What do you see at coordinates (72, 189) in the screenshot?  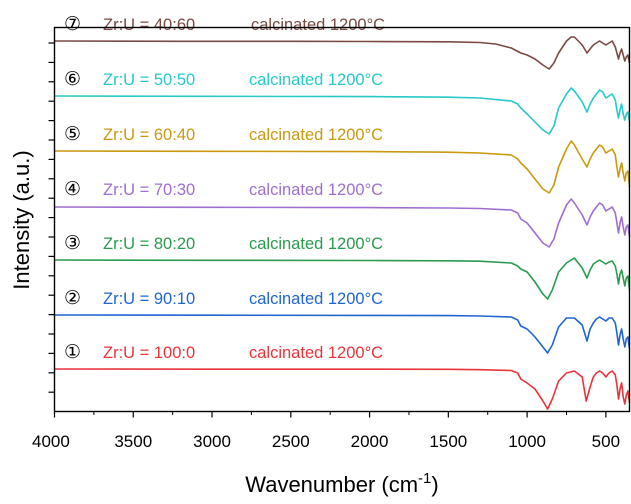 I see `series-number-marker: ④` at bounding box center [72, 189].